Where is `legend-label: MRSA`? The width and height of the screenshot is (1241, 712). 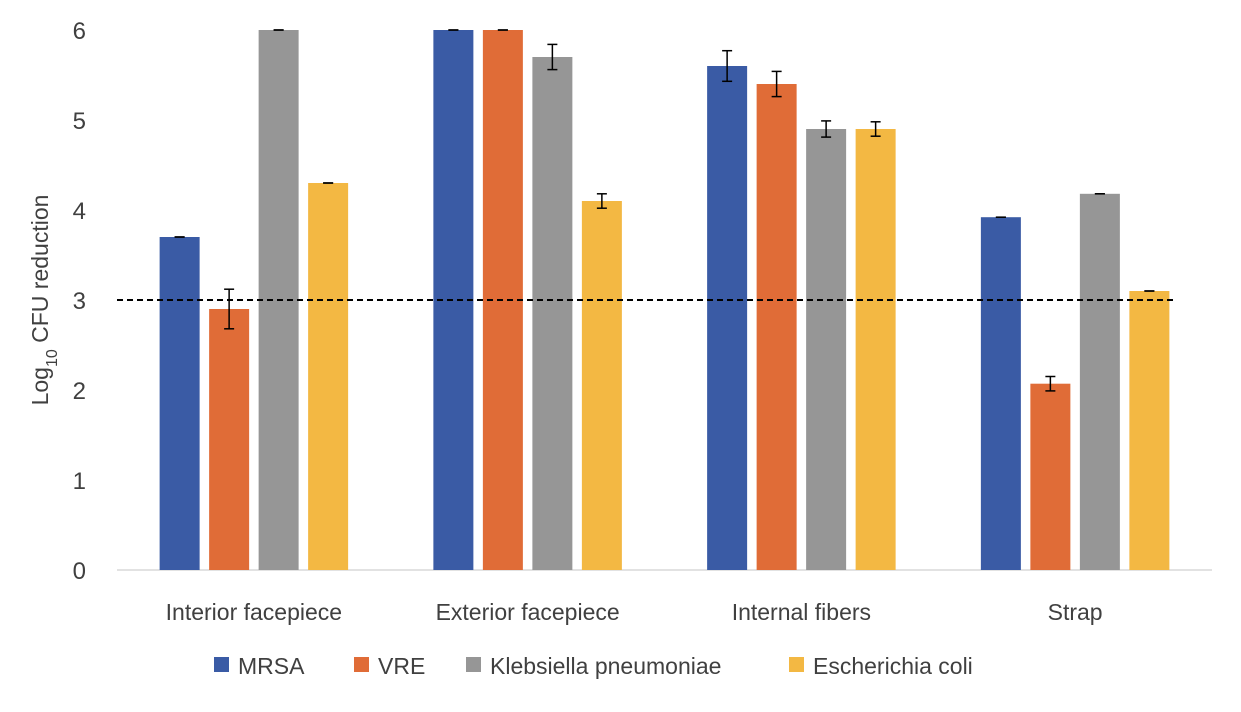
legend-label: MRSA is located at coordinates (271, 666).